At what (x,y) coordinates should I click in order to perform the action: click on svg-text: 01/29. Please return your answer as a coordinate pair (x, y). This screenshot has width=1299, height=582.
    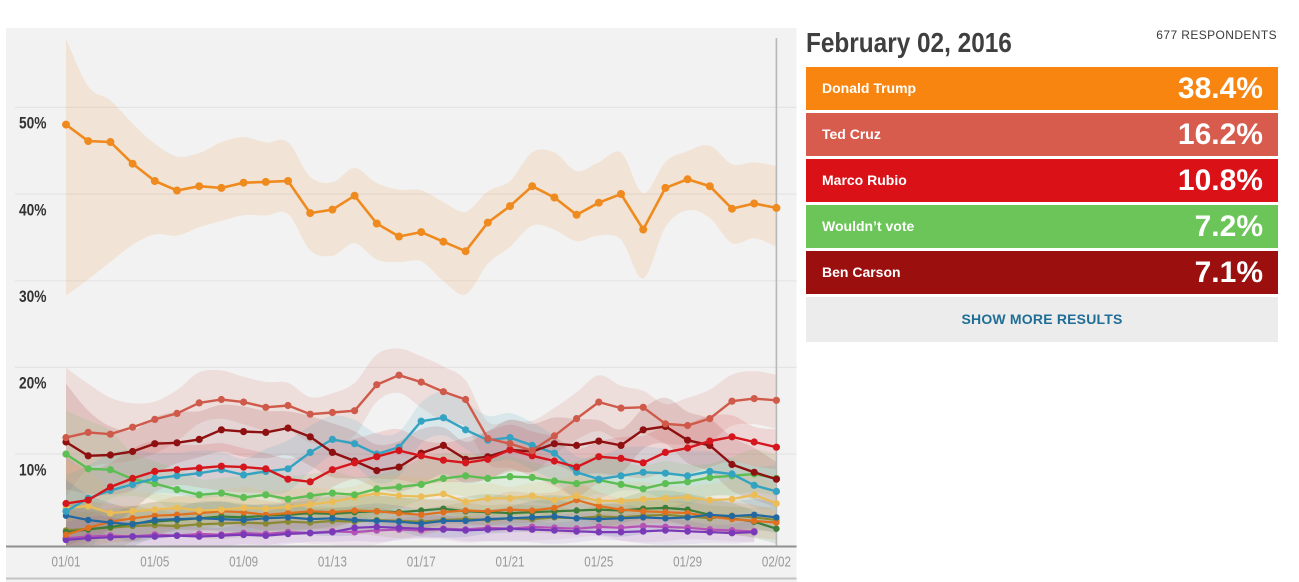
    Looking at the image, I should click on (687, 561).